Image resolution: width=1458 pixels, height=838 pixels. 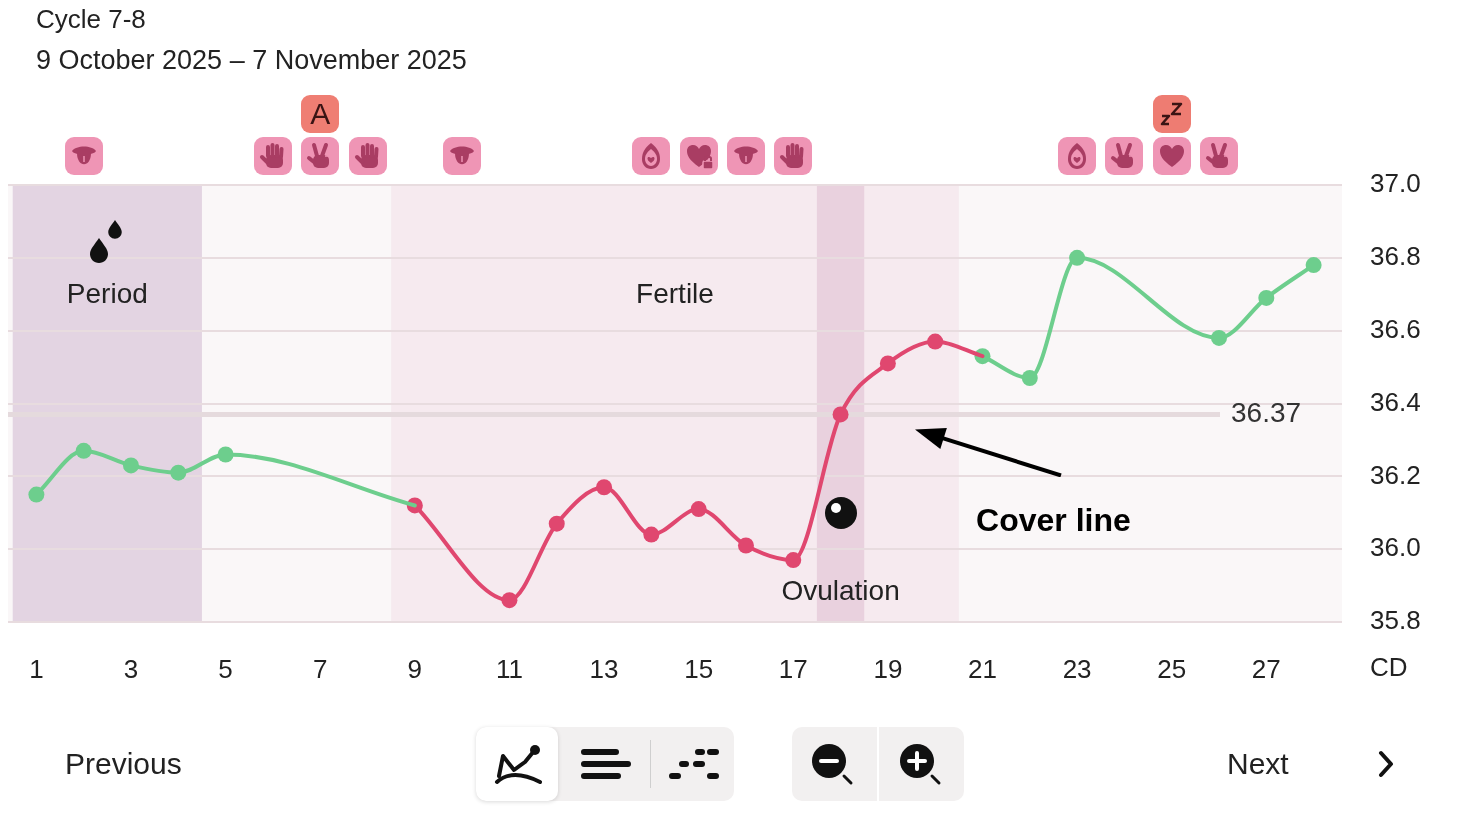 I want to click on x-tick-label: 21, so click(x=982, y=668).